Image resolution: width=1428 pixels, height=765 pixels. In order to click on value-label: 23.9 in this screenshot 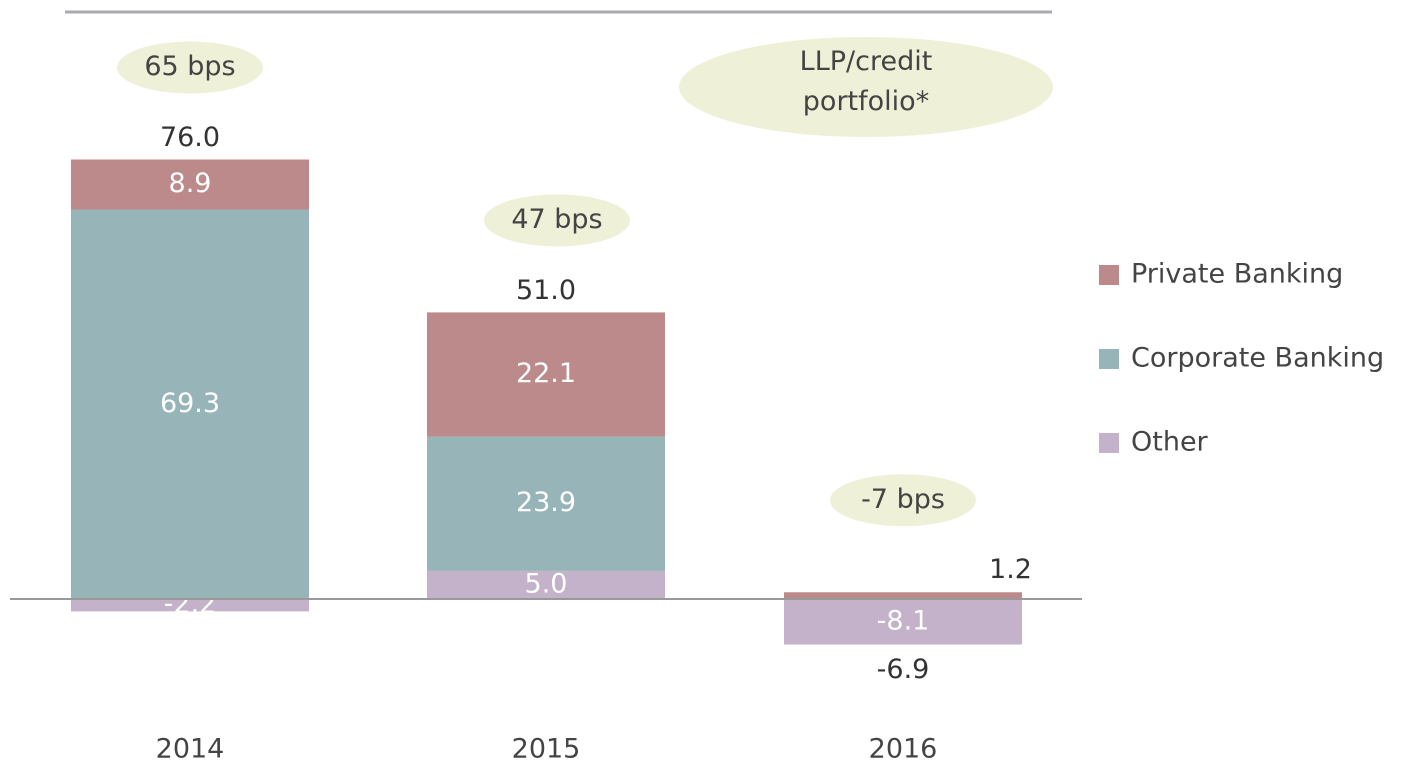, I will do `click(546, 502)`.